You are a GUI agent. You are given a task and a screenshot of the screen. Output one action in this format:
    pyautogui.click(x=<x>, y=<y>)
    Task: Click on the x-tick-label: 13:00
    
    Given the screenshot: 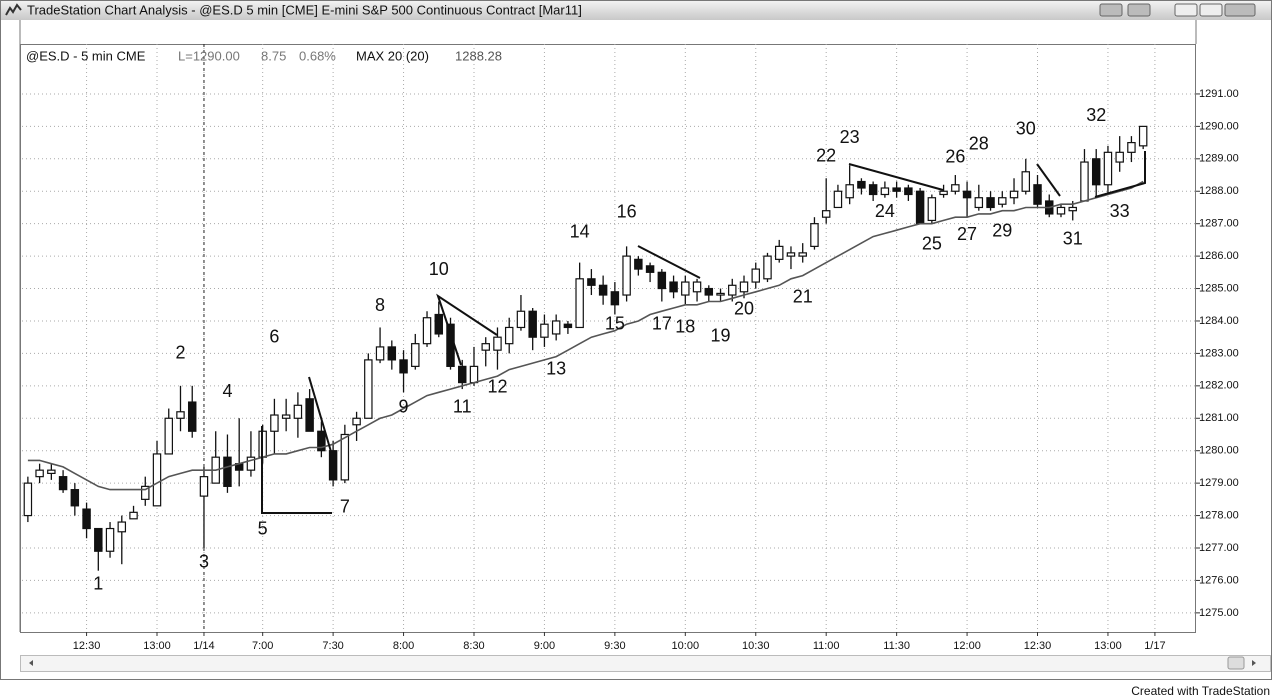 What is the action you would take?
    pyautogui.click(x=1108, y=646)
    